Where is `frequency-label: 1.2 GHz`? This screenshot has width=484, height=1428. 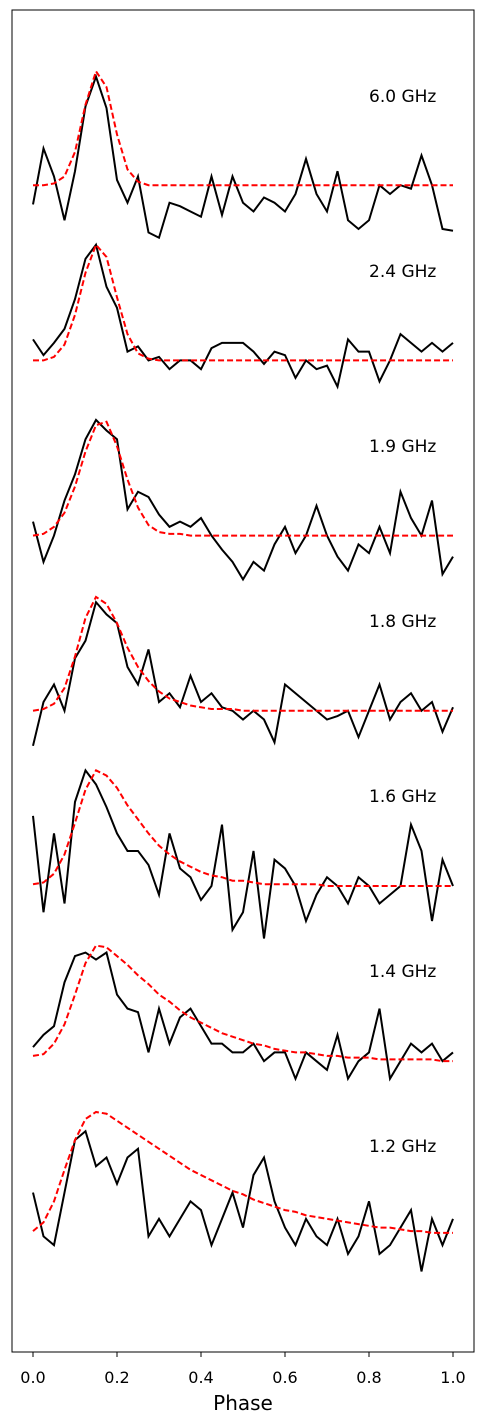
frequency-label: 1.2 GHz is located at coordinates (402, 1147).